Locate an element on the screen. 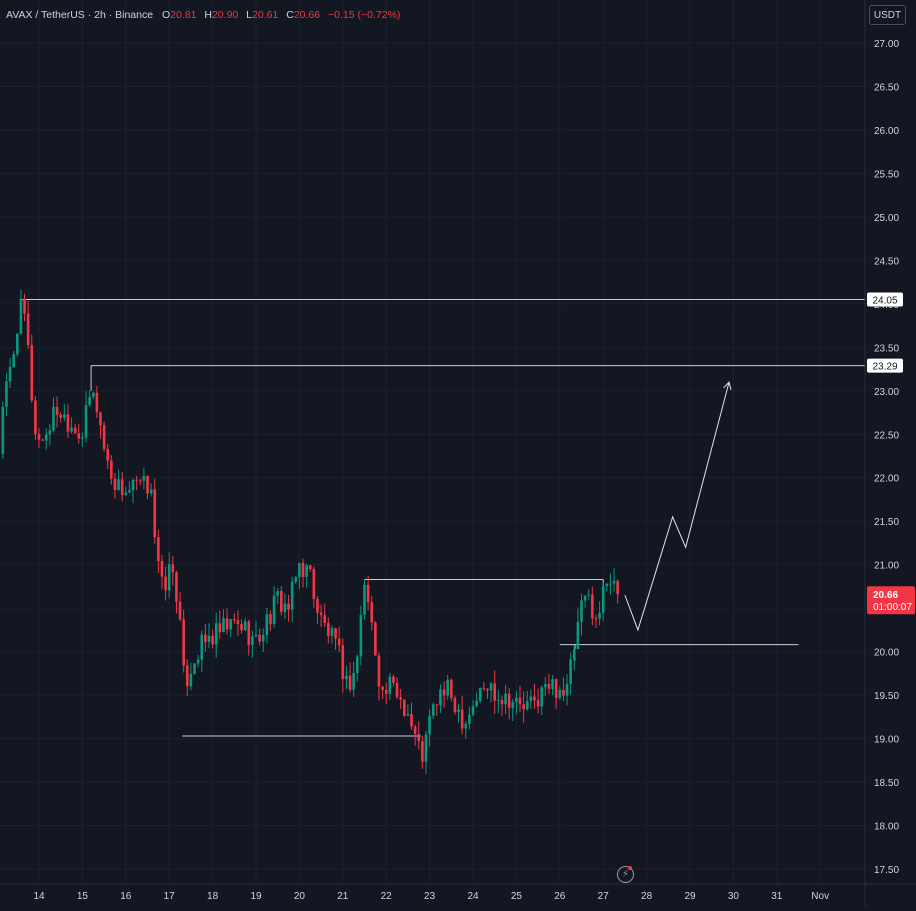  y-tick-label: 22.00 is located at coordinates (886, 479).